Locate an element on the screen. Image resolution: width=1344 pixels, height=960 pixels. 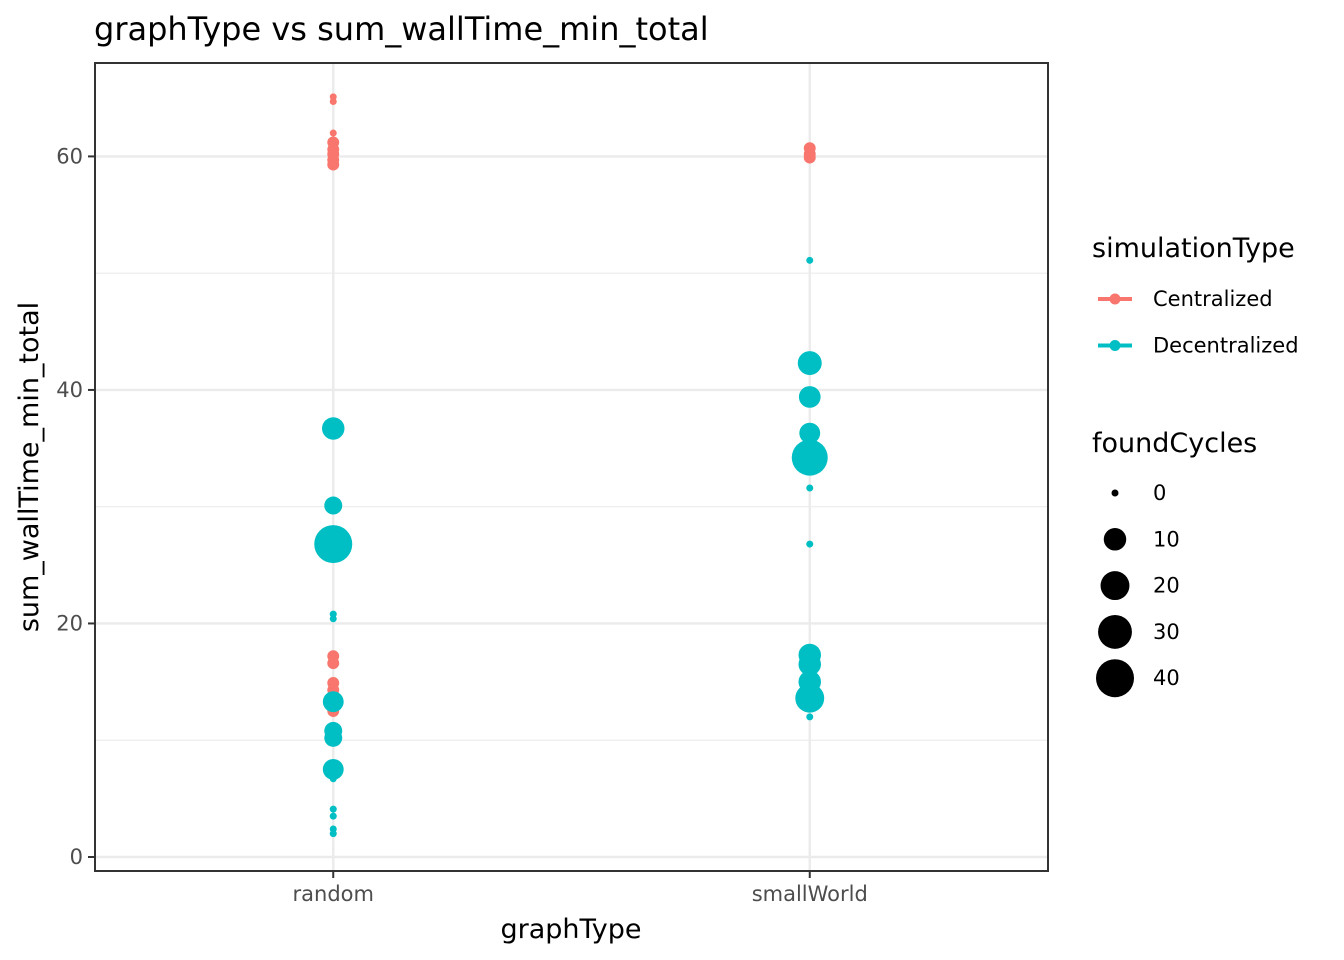
size-legend-title: foundCycles is located at coordinates (1174, 443).